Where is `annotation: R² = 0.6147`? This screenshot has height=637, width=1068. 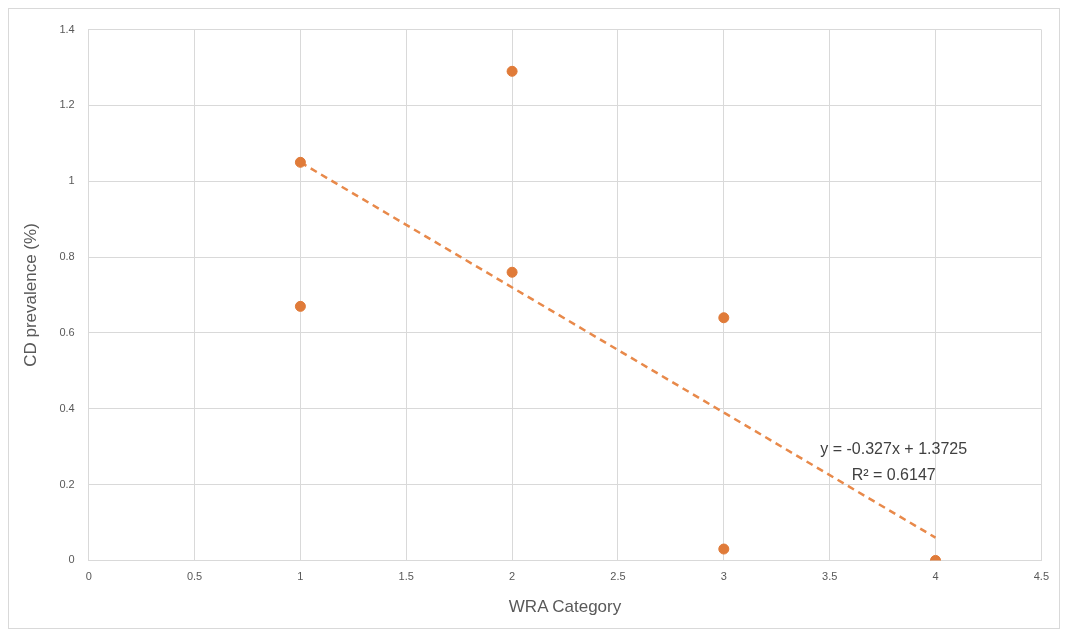
annotation: R² = 0.6147 is located at coordinates (893, 475).